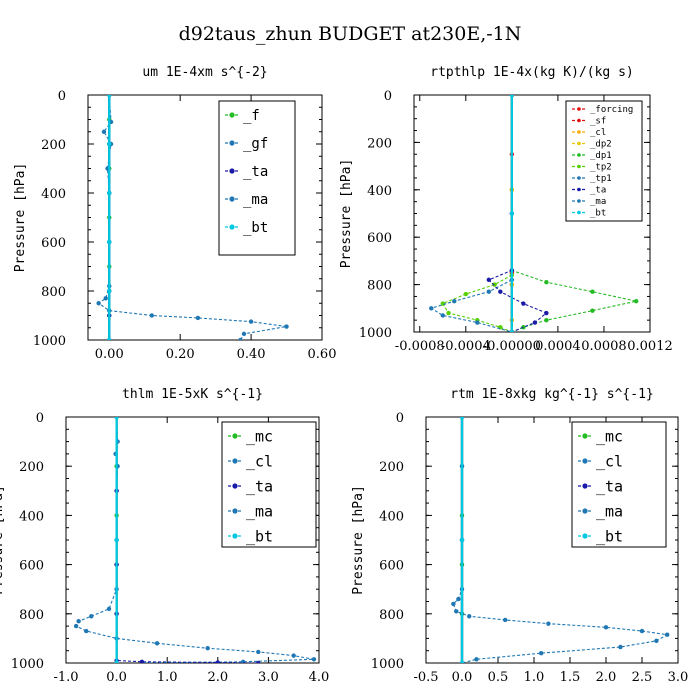 Image resolution: width=700 pixels, height=700 pixels. What do you see at coordinates (109, 354) in the screenshot?
I see `x-tick-label: 0.00` at bounding box center [109, 354].